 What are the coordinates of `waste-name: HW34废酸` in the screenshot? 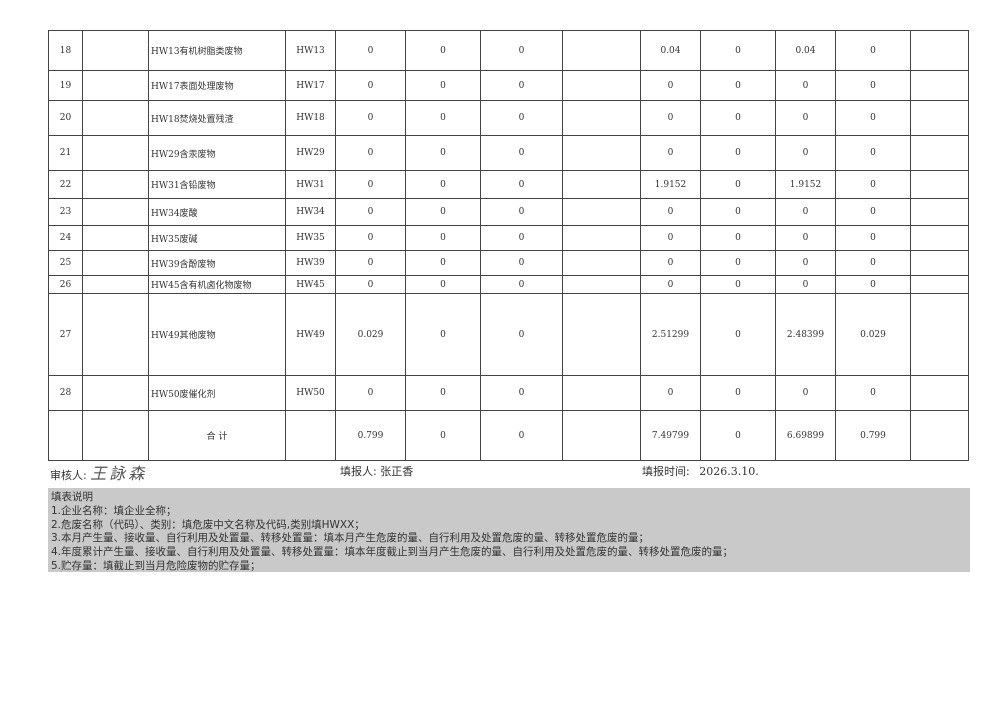 It's located at (217, 212).